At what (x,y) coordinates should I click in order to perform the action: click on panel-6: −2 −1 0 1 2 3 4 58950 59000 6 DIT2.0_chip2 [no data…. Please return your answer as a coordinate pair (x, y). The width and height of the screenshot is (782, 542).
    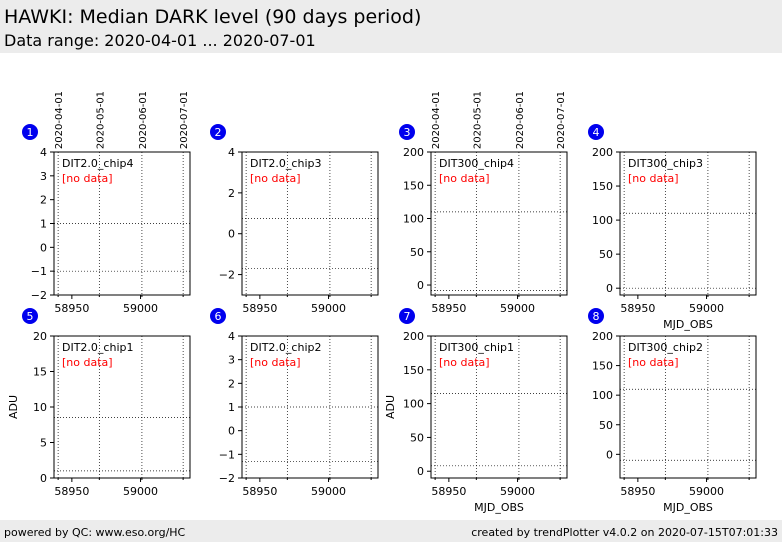
    Looking at the image, I should click on (294, 403).